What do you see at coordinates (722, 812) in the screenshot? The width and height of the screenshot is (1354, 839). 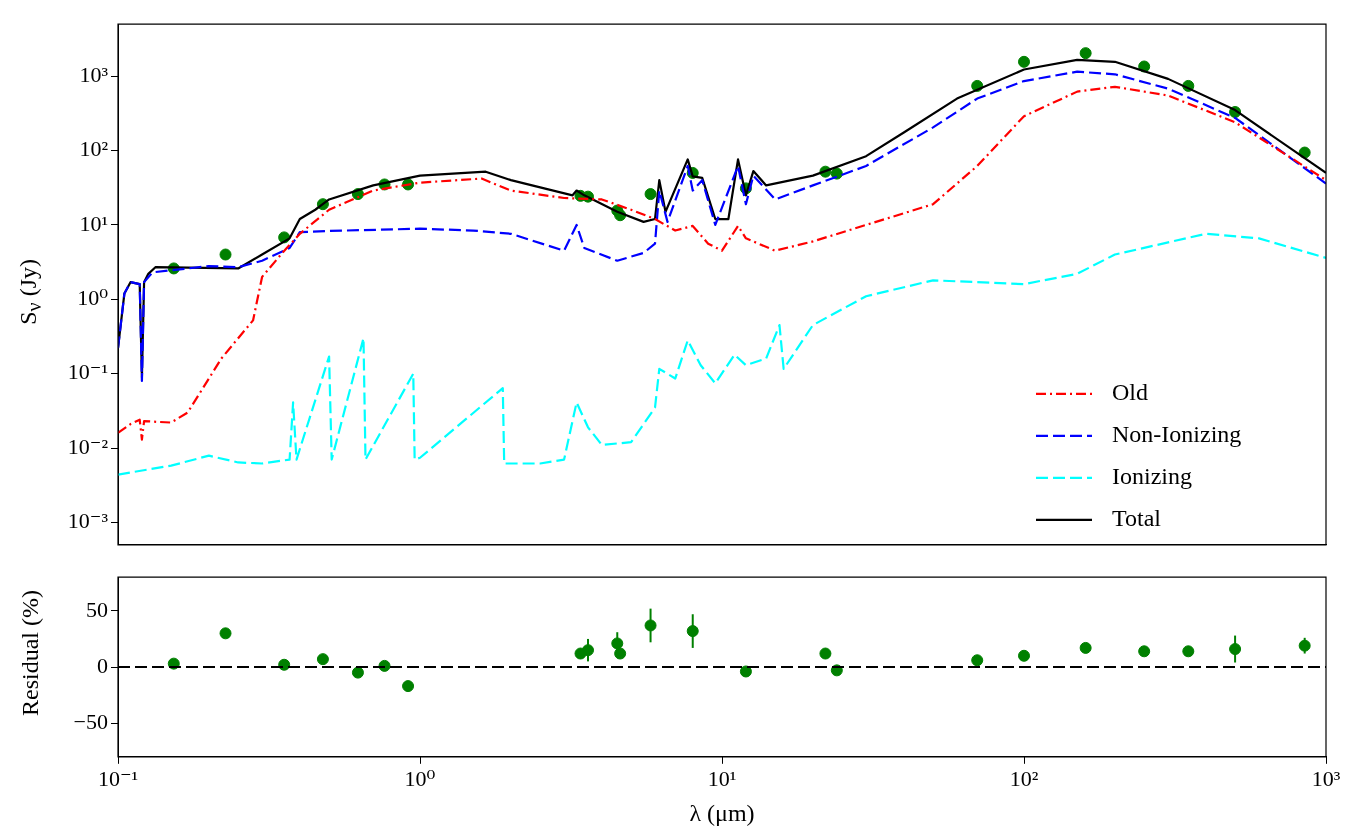 I see `x-axis-title: λ (μm)` at bounding box center [722, 812].